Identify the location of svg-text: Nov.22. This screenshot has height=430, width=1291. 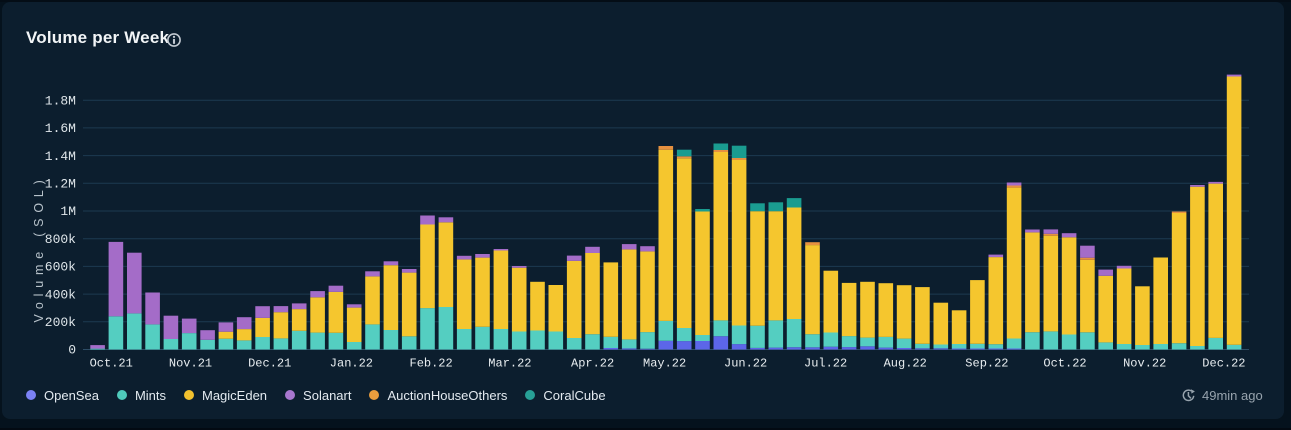
(1144, 364).